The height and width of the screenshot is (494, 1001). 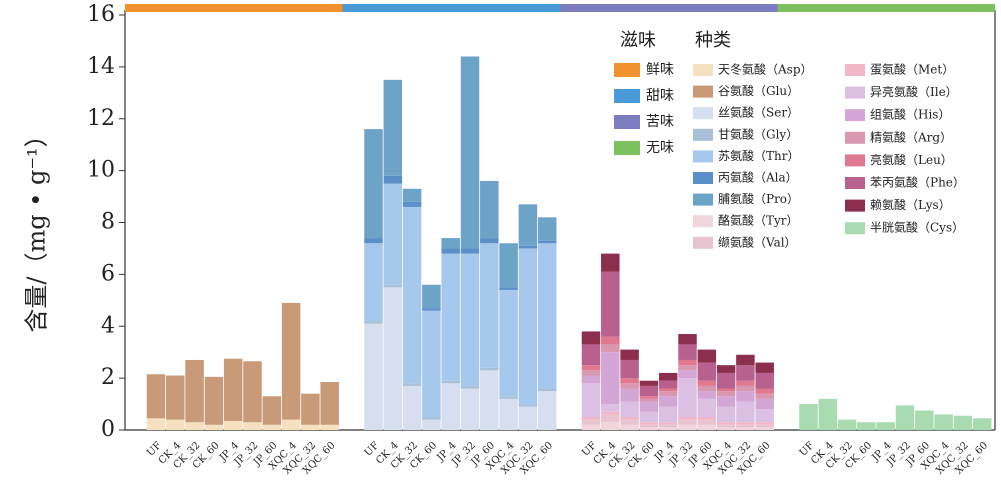 I want to click on legend-label: 天冬氨酸（Asp）, so click(x=765, y=69).